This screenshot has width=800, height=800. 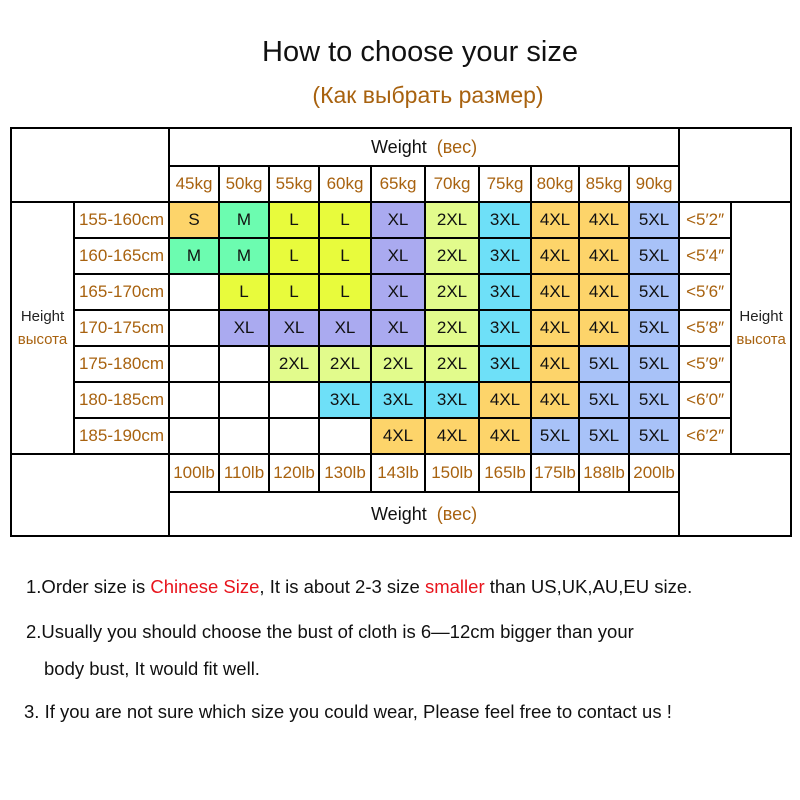 I want to click on weight-kg-cell: 45kg, so click(x=194, y=184).